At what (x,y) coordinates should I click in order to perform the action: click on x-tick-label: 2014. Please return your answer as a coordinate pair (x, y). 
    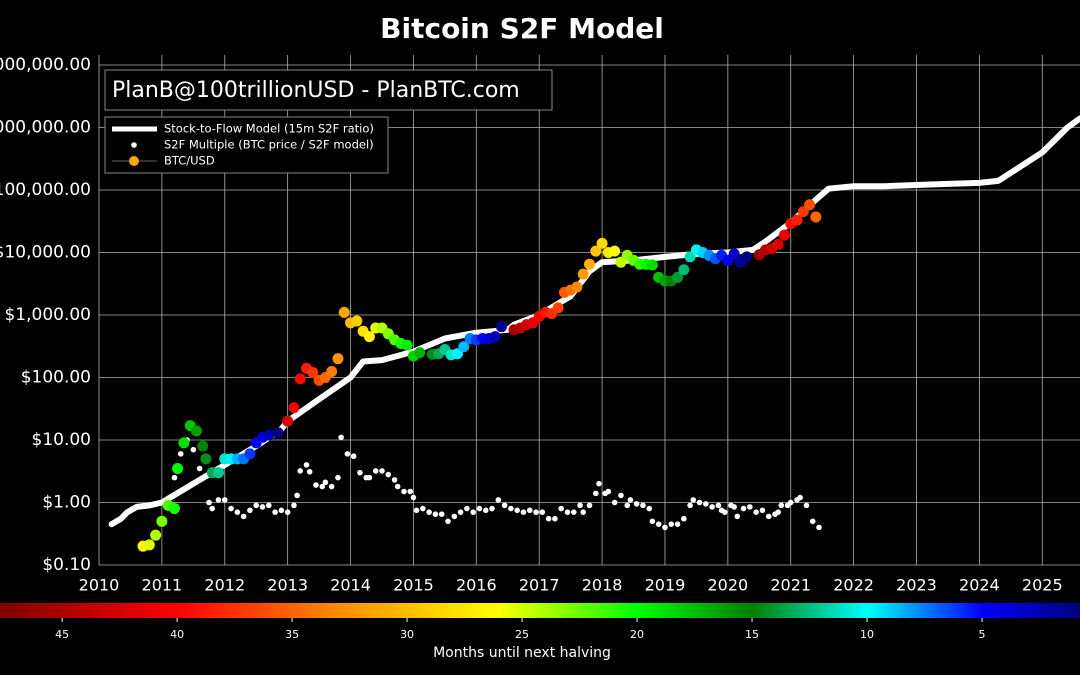
    Looking at the image, I should click on (350, 585).